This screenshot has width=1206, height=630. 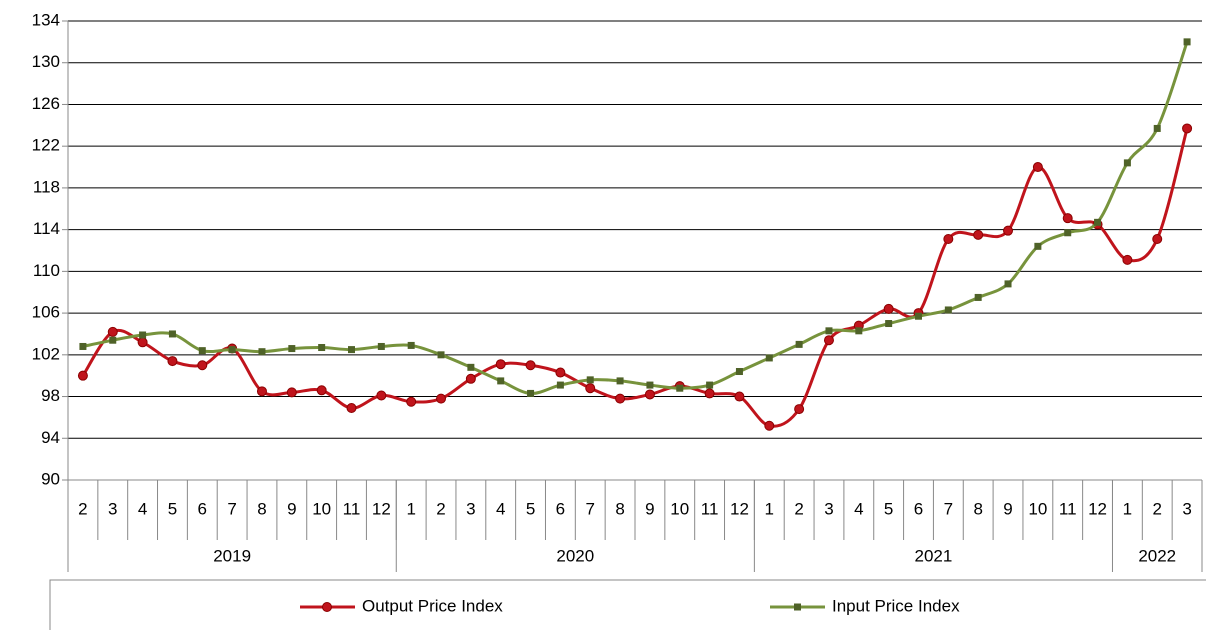 What do you see at coordinates (50, 395) in the screenshot?
I see `y-tick-label: 98` at bounding box center [50, 395].